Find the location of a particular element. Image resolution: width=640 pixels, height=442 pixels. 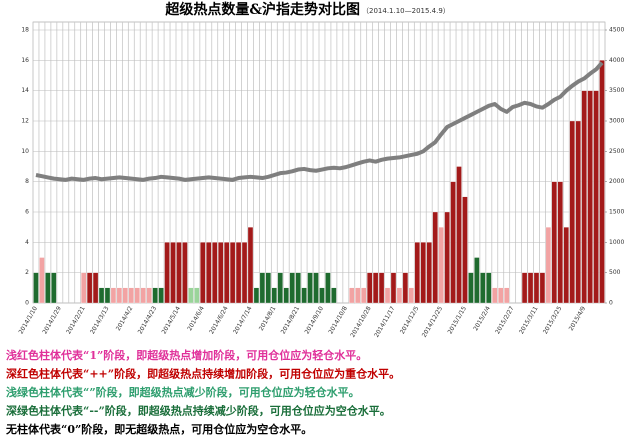

y2-tick-label: 4000 is located at coordinates (616, 60).